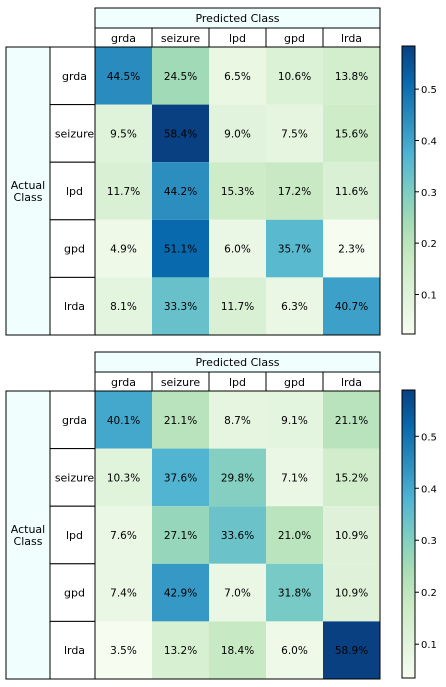 This screenshot has height=687, width=446. I want to click on cell-value-label: 6.5%, so click(237, 77).